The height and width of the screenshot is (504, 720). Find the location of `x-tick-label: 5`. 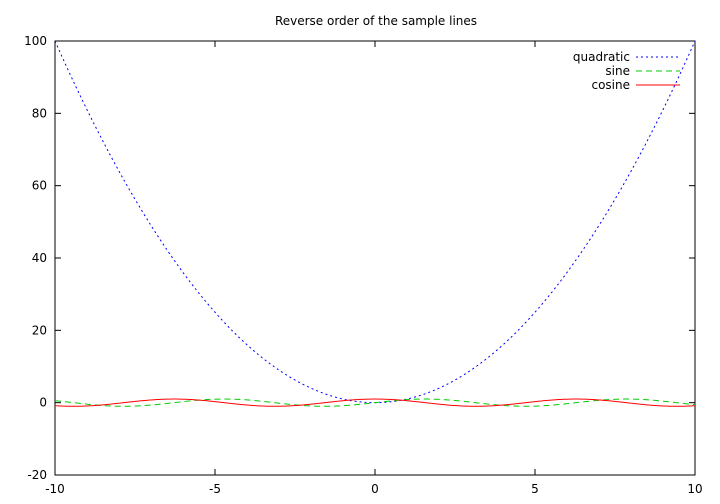

x-tick-label: 5 is located at coordinates (535, 489).